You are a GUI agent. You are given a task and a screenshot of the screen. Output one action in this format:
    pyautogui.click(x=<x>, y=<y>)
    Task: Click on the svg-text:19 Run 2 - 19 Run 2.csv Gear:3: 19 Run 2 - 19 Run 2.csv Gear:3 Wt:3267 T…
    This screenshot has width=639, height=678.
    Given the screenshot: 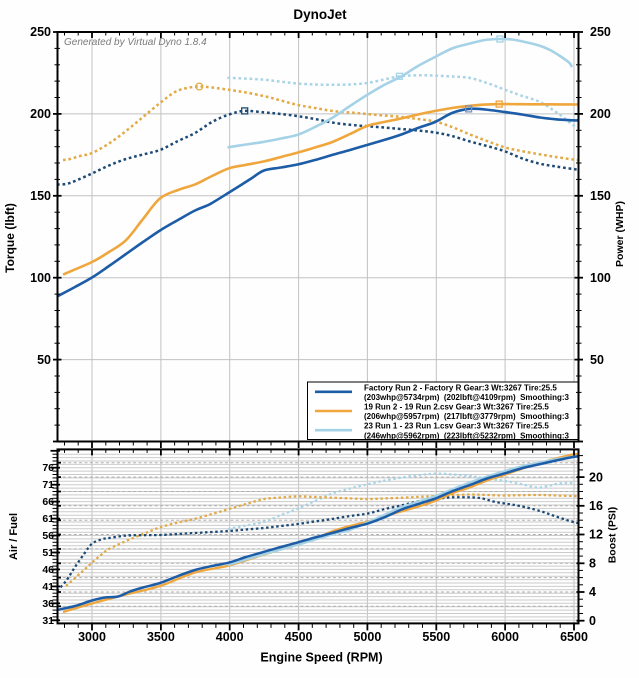 What is the action you would take?
    pyautogui.click(x=456, y=407)
    